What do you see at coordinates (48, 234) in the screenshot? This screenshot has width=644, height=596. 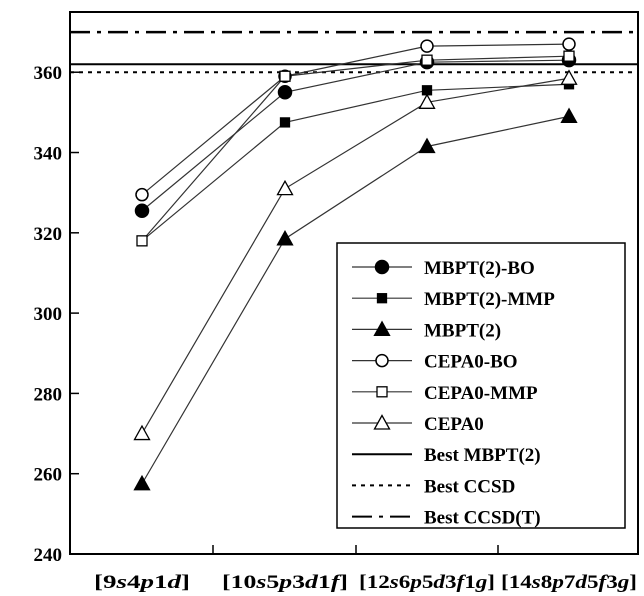 I see `y-tick-label: 320` at bounding box center [48, 234].